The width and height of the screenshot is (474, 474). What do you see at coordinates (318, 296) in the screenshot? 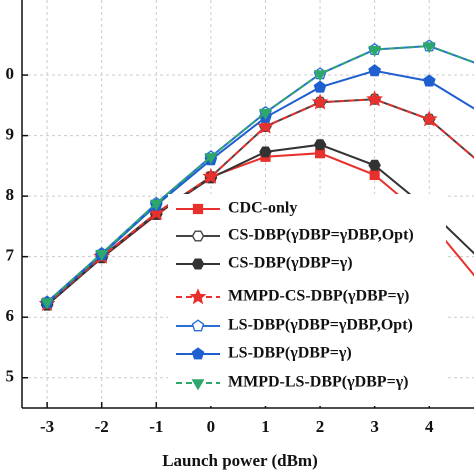
I see `legend-label: MMPD-CS-DBP(γDBP=γ)` at bounding box center [318, 296].